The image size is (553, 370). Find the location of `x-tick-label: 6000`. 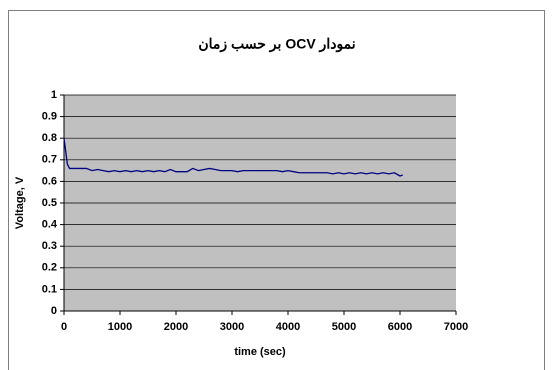

x-tick-label: 6000 is located at coordinates (400, 327).